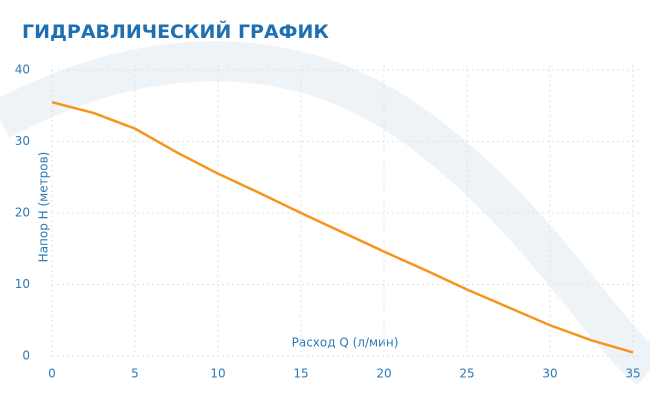  Describe the element at coordinates (345, 343) in the screenshot. I see `x-axis-label: Расход Q (л/мин)` at that location.